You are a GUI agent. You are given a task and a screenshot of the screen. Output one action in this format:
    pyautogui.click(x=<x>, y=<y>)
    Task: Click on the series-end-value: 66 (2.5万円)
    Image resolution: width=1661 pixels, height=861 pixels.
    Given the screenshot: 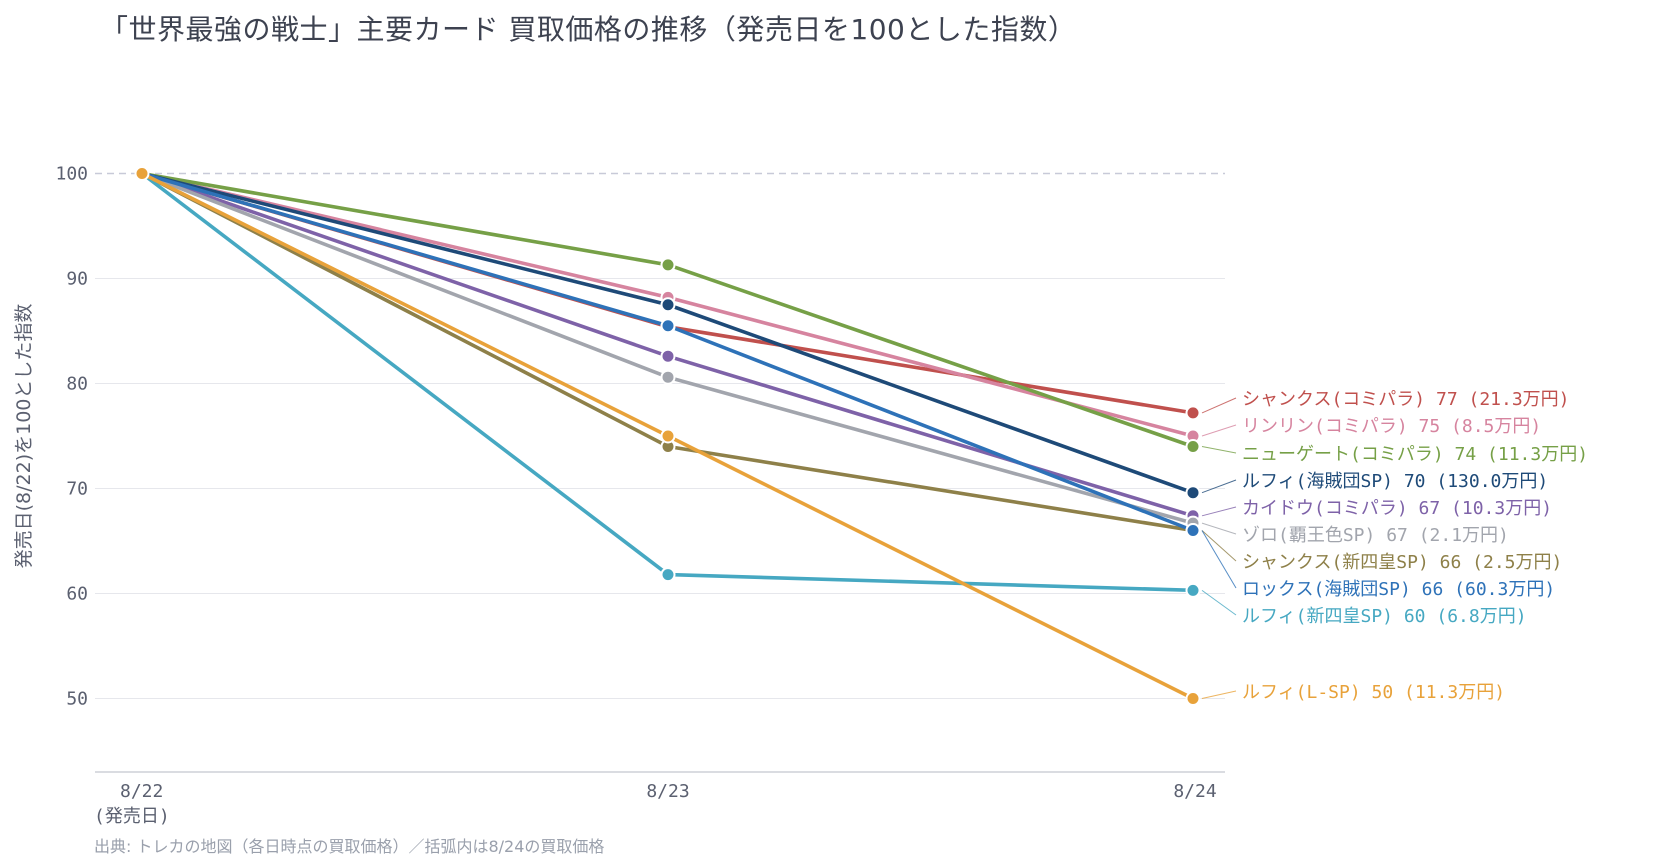 What is the action you would take?
    pyautogui.click(x=1501, y=562)
    